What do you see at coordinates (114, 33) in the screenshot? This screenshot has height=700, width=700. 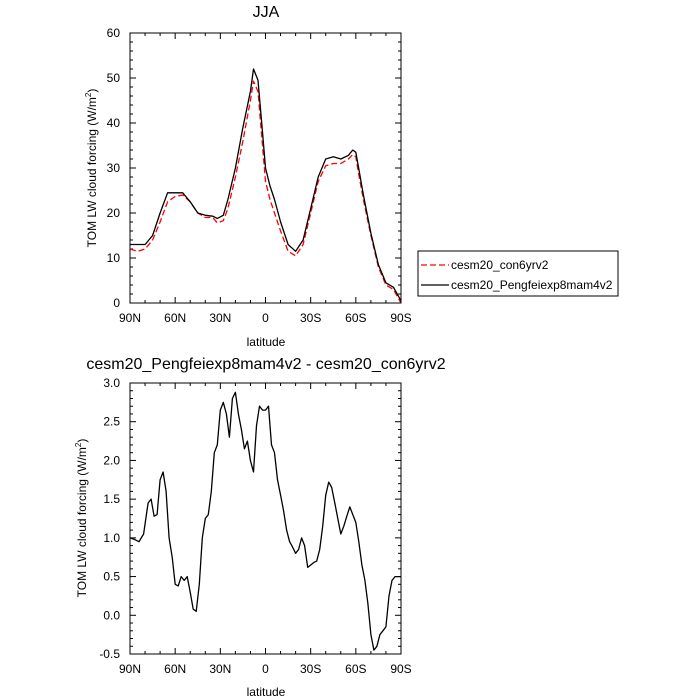 I see `top-y-tick-label: 60` at bounding box center [114, 33].